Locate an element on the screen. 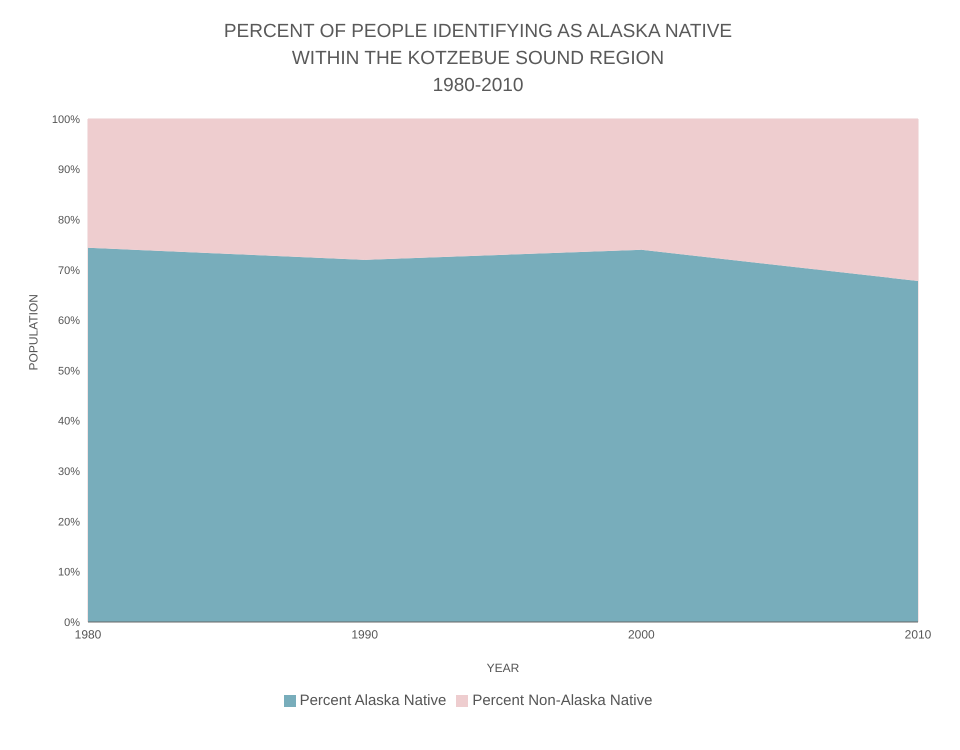 The image size is (960, 750). x-tick-label: 2010 is located at coordinates (918, 635).